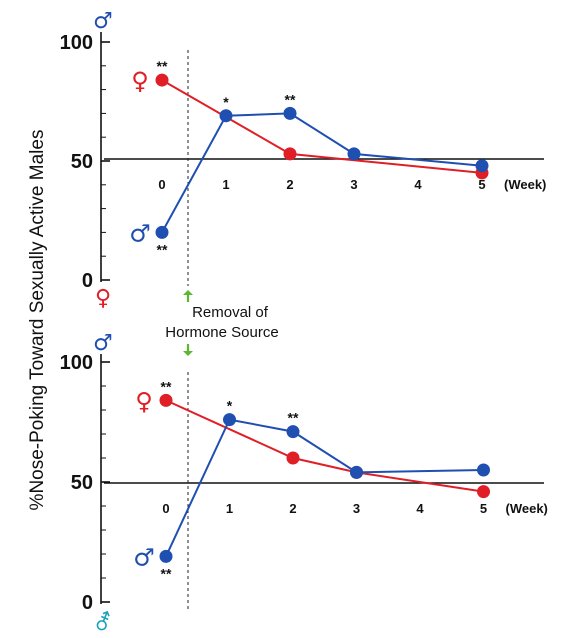 This screenshot has height=638, width=564. What do you see at coordinates (103, 298) in the screenshot?
I see `axis-bottom-symbol: ♀` at bounding box center [103, 298].